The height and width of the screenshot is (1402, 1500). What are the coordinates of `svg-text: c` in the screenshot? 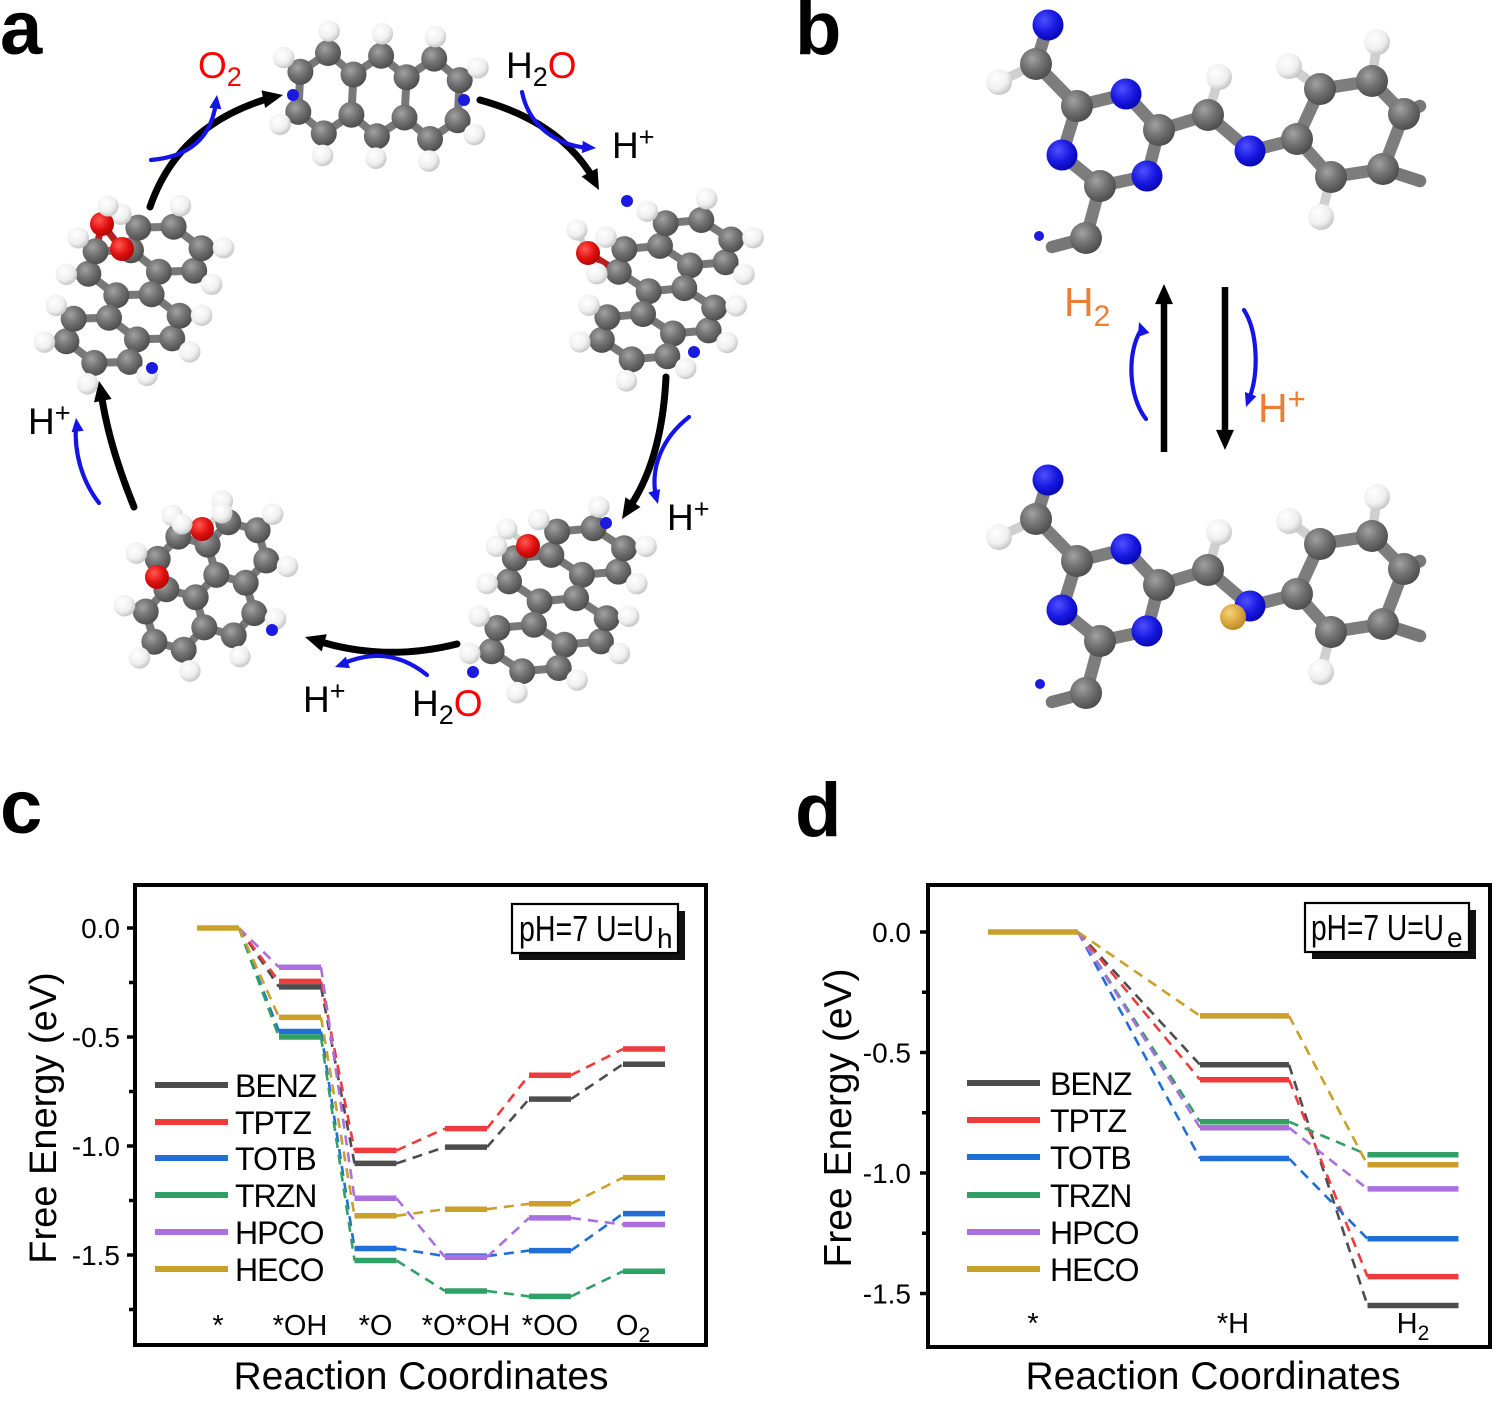 It's located at (21, 807).